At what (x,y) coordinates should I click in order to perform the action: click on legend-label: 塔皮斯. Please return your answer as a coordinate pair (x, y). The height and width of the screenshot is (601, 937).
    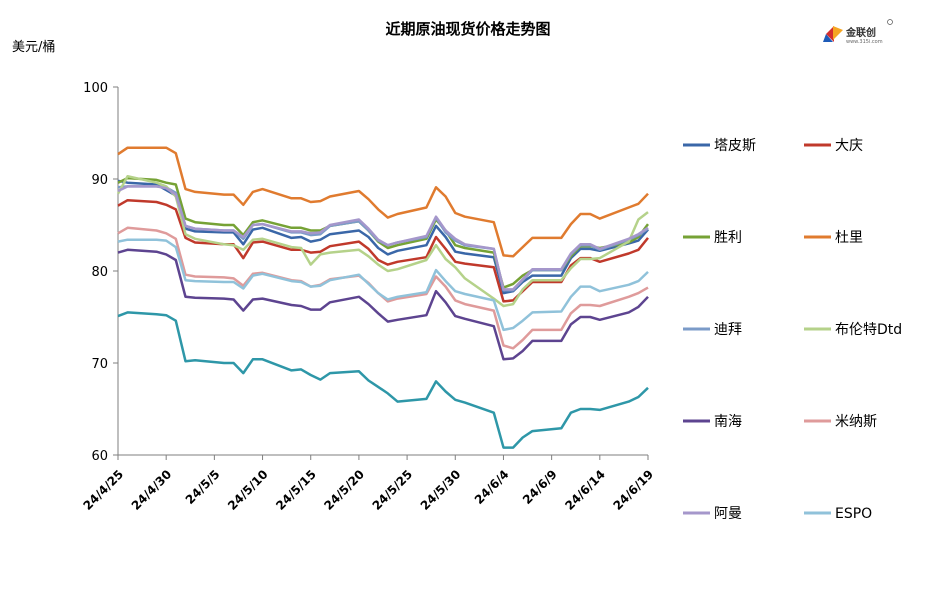
    Looking at the image, I should click on (735, 146).